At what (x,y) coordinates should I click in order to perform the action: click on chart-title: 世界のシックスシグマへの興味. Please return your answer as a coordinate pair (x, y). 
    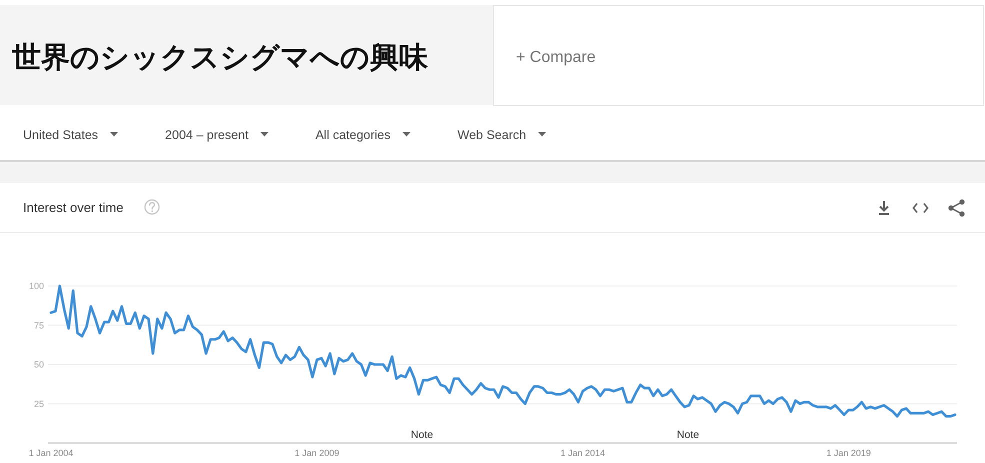
    Looking at the image, I should click on (220, 58).